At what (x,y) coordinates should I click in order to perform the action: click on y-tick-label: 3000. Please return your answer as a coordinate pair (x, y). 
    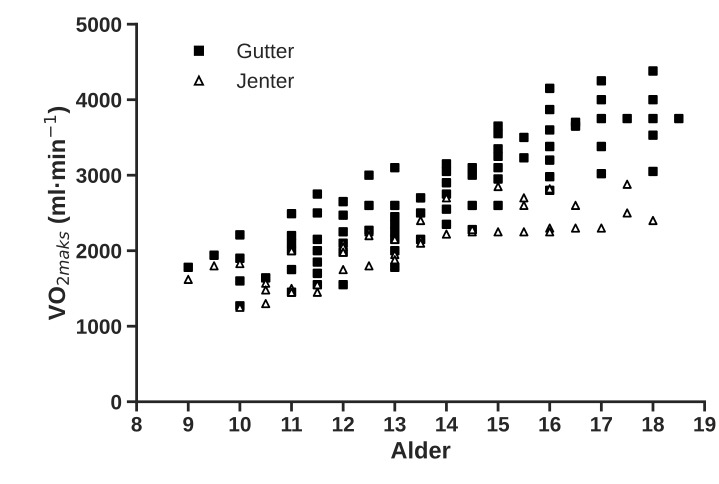
    Looking at the image, I should click on (99, 175).